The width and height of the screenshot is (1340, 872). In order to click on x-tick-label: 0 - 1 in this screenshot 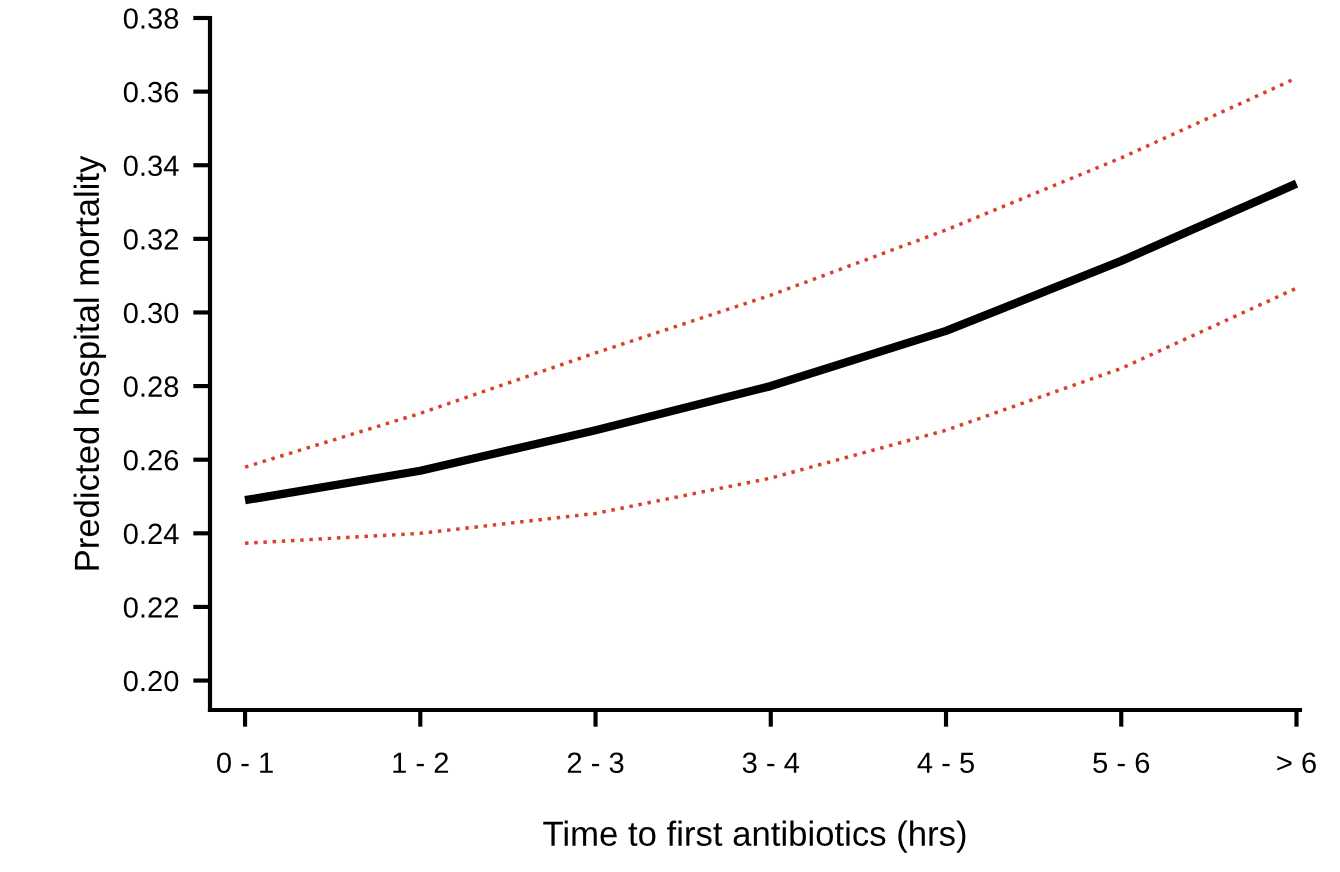, I will do `click(245, 763)`.